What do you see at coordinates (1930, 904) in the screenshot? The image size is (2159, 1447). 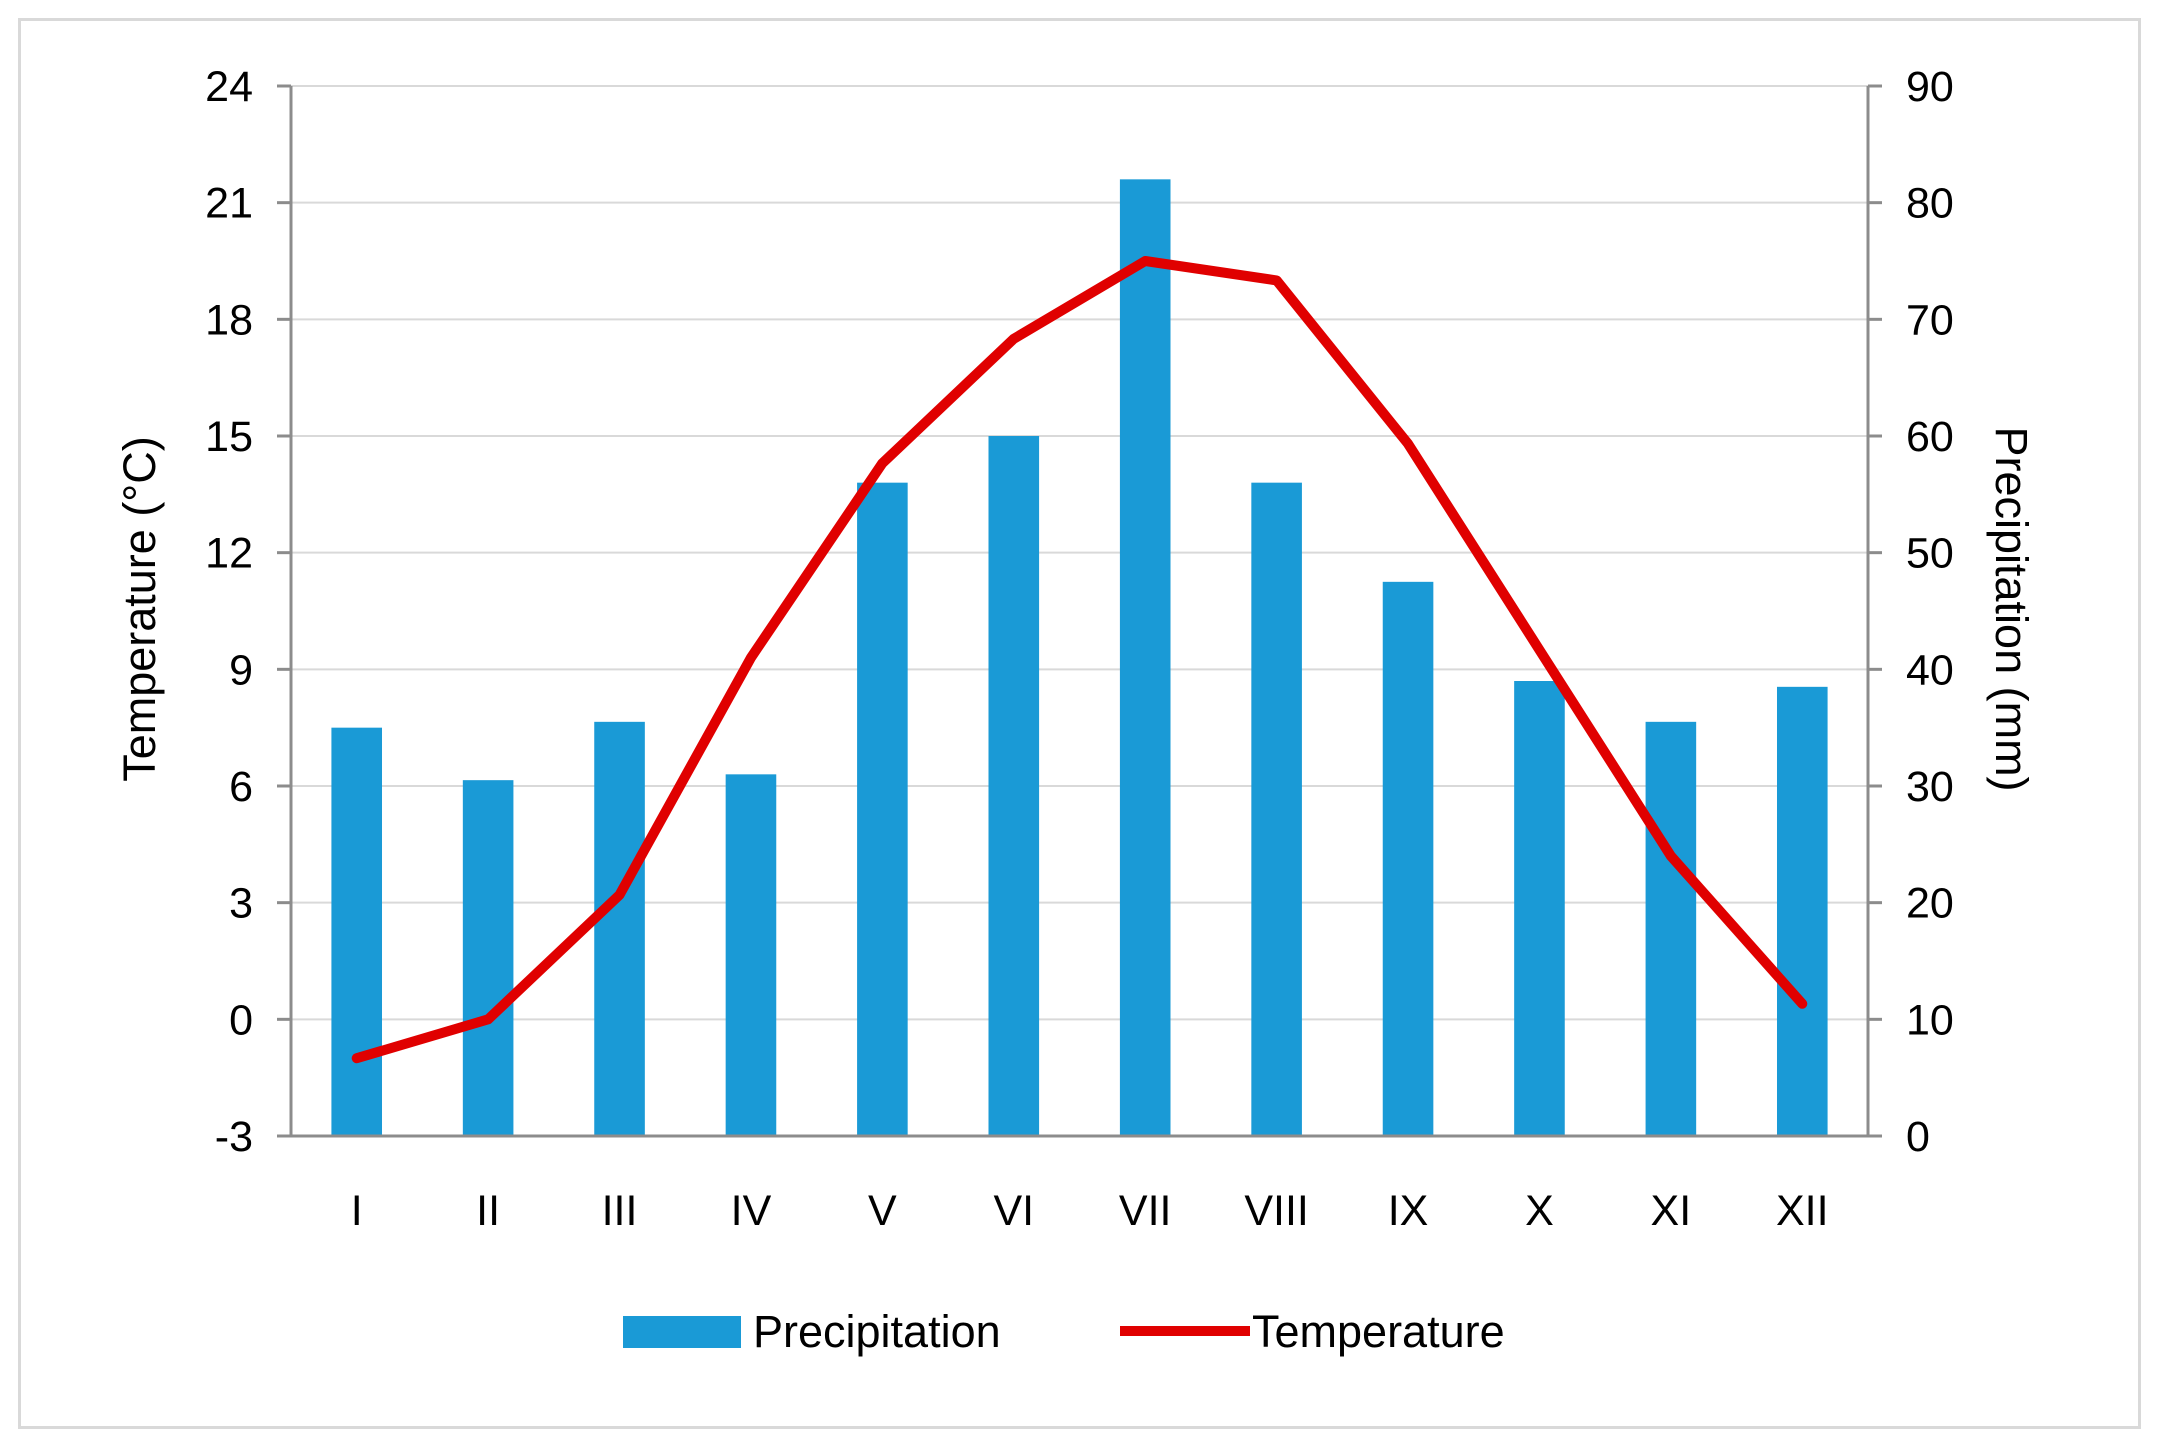 I see `right-tick-label: 20` at bounding box center [1930, 904].